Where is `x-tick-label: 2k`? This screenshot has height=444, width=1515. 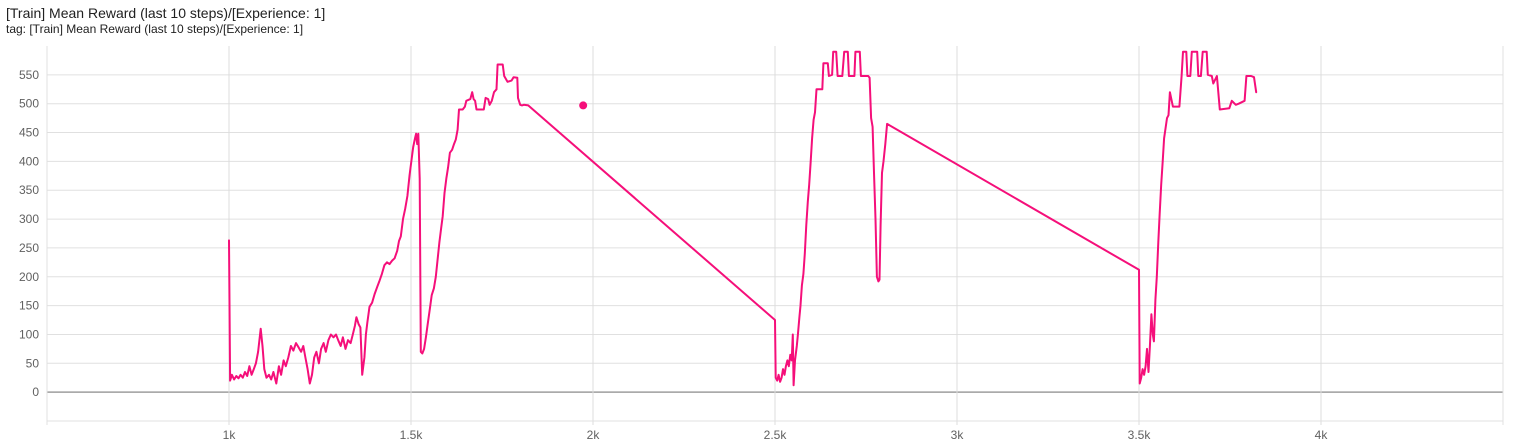 x-tick-label: 2k is located at coordinates (594, 435).